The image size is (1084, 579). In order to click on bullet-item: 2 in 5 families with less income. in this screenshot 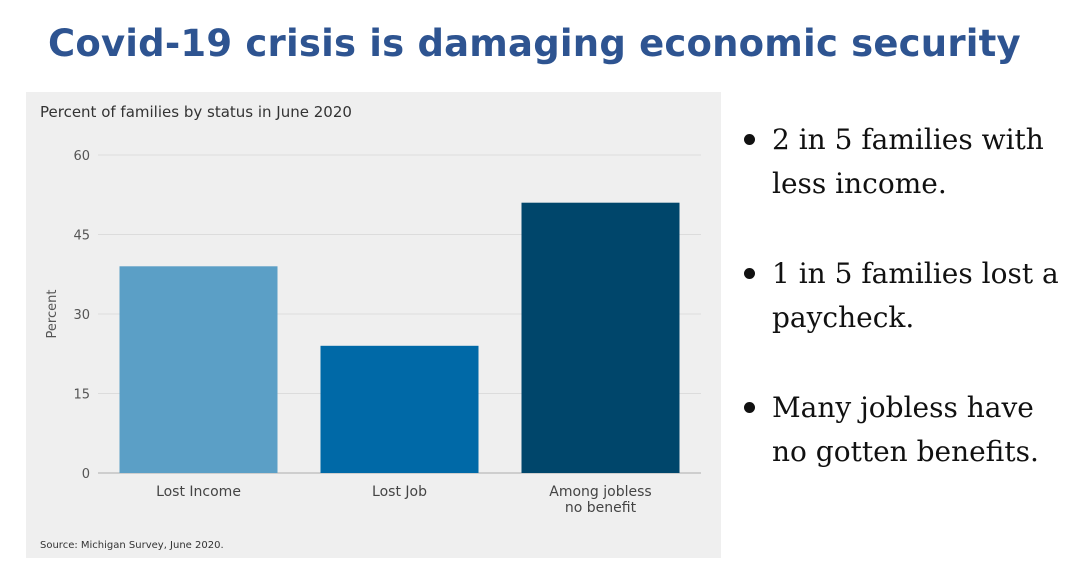, I will do `click(907, 162)`.